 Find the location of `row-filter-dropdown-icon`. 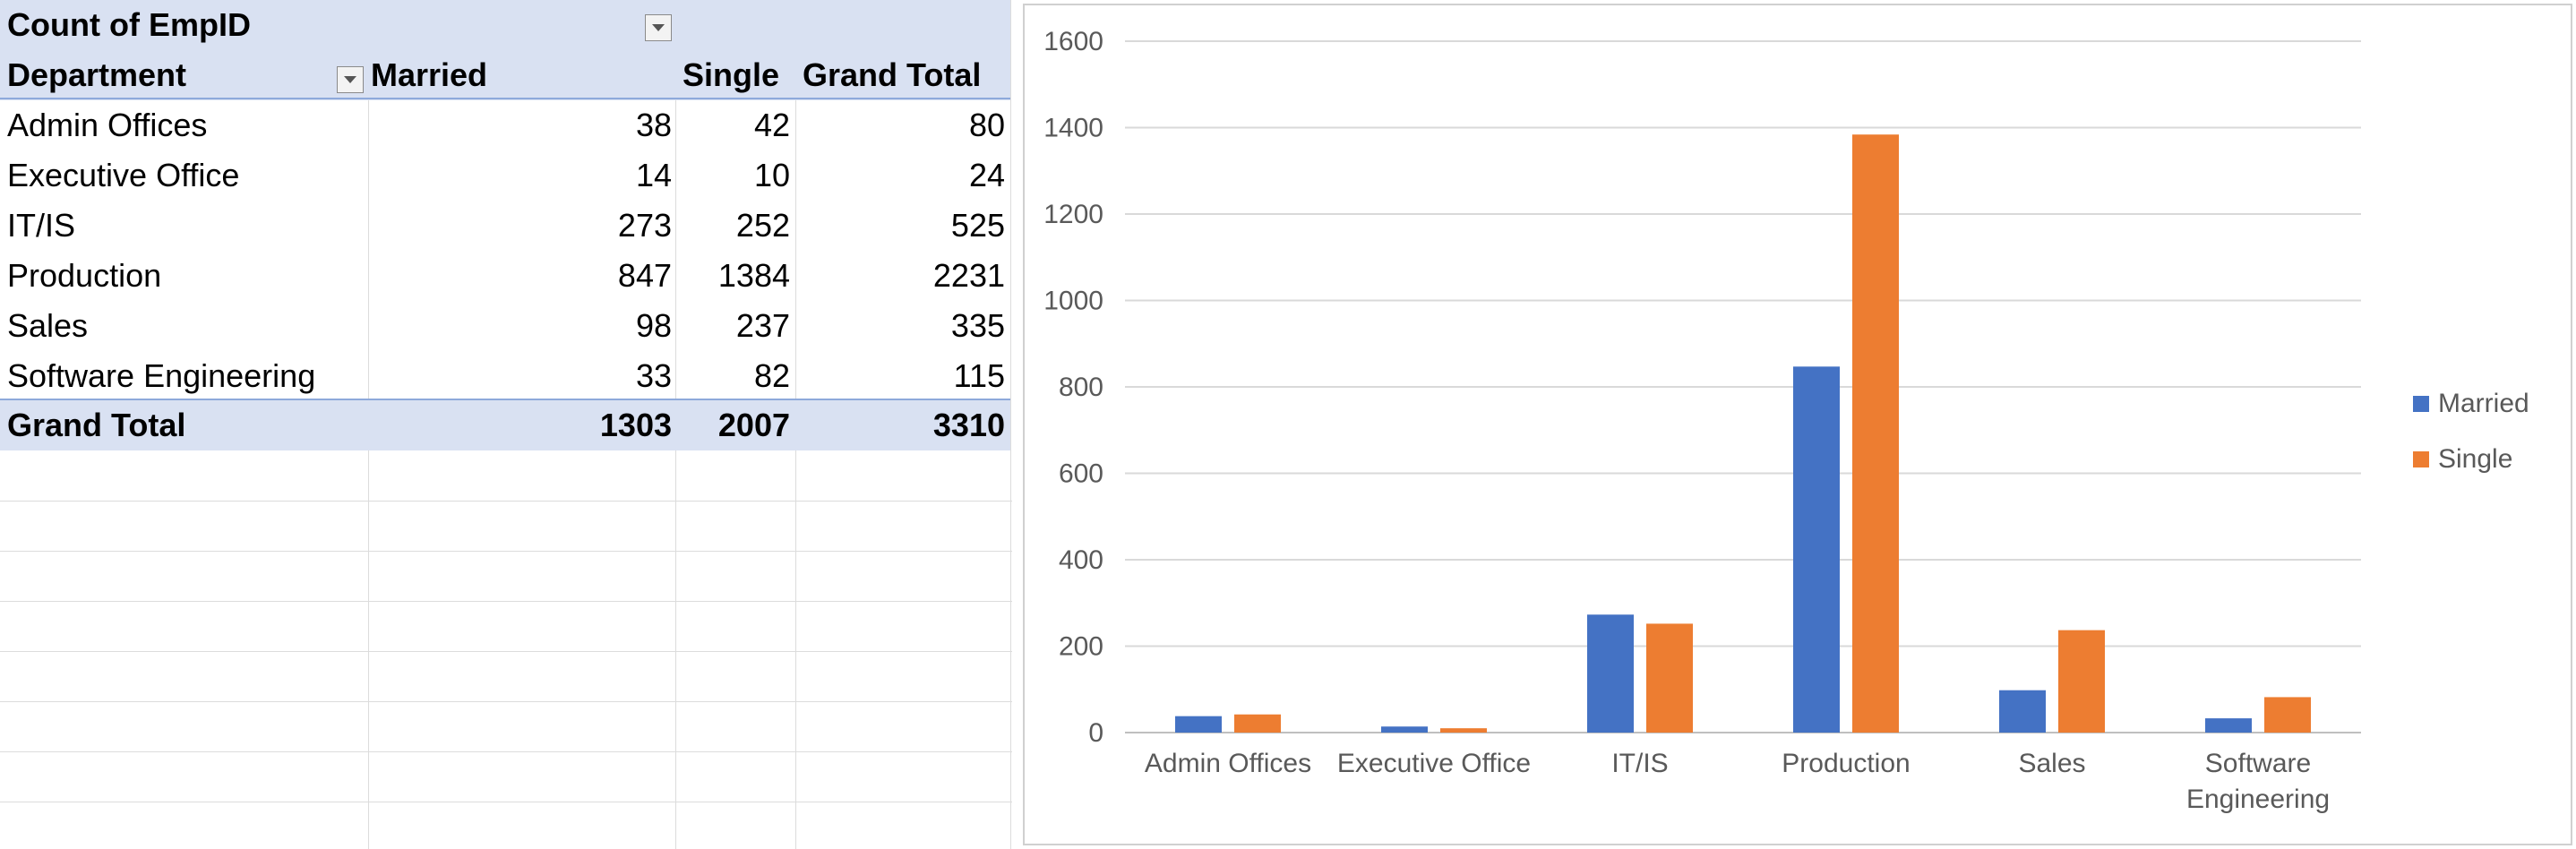

row-filter-dropdown-icon is located at coordinates (350, 79).